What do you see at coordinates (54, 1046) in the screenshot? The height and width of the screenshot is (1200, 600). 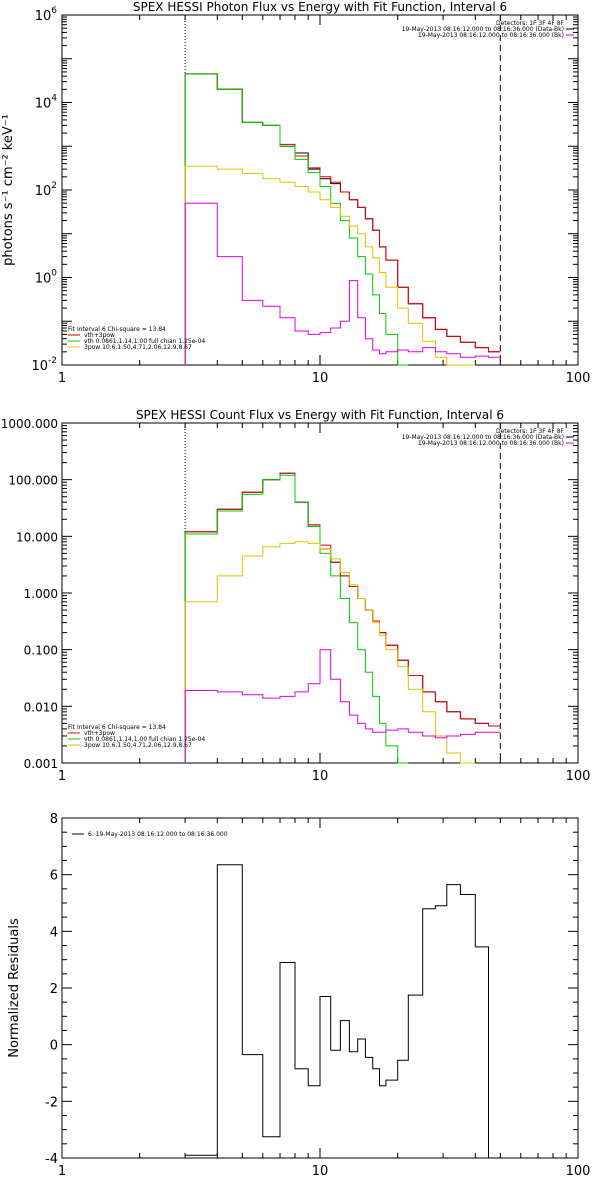 I see `y-tick-label: 0` at bounding box center [54, 1046].